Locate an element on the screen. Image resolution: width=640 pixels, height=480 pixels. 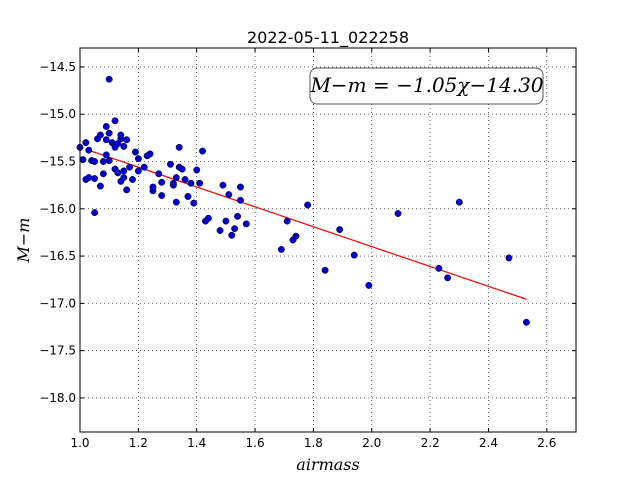
x-tick-label: 2.6 is located at coordinates (546, 443).